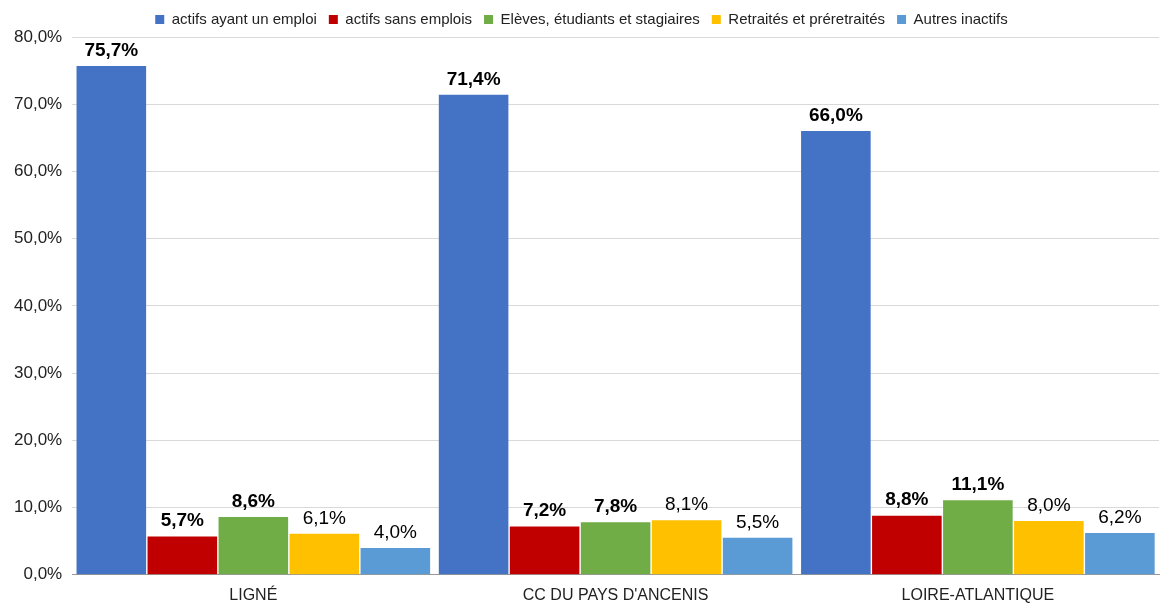 This screenshot has width=1173, height=612. What do you see at coordinates (324, 517) in the screenshot?
I see `data-label: 6,1%` at bounding box center [324, 517].